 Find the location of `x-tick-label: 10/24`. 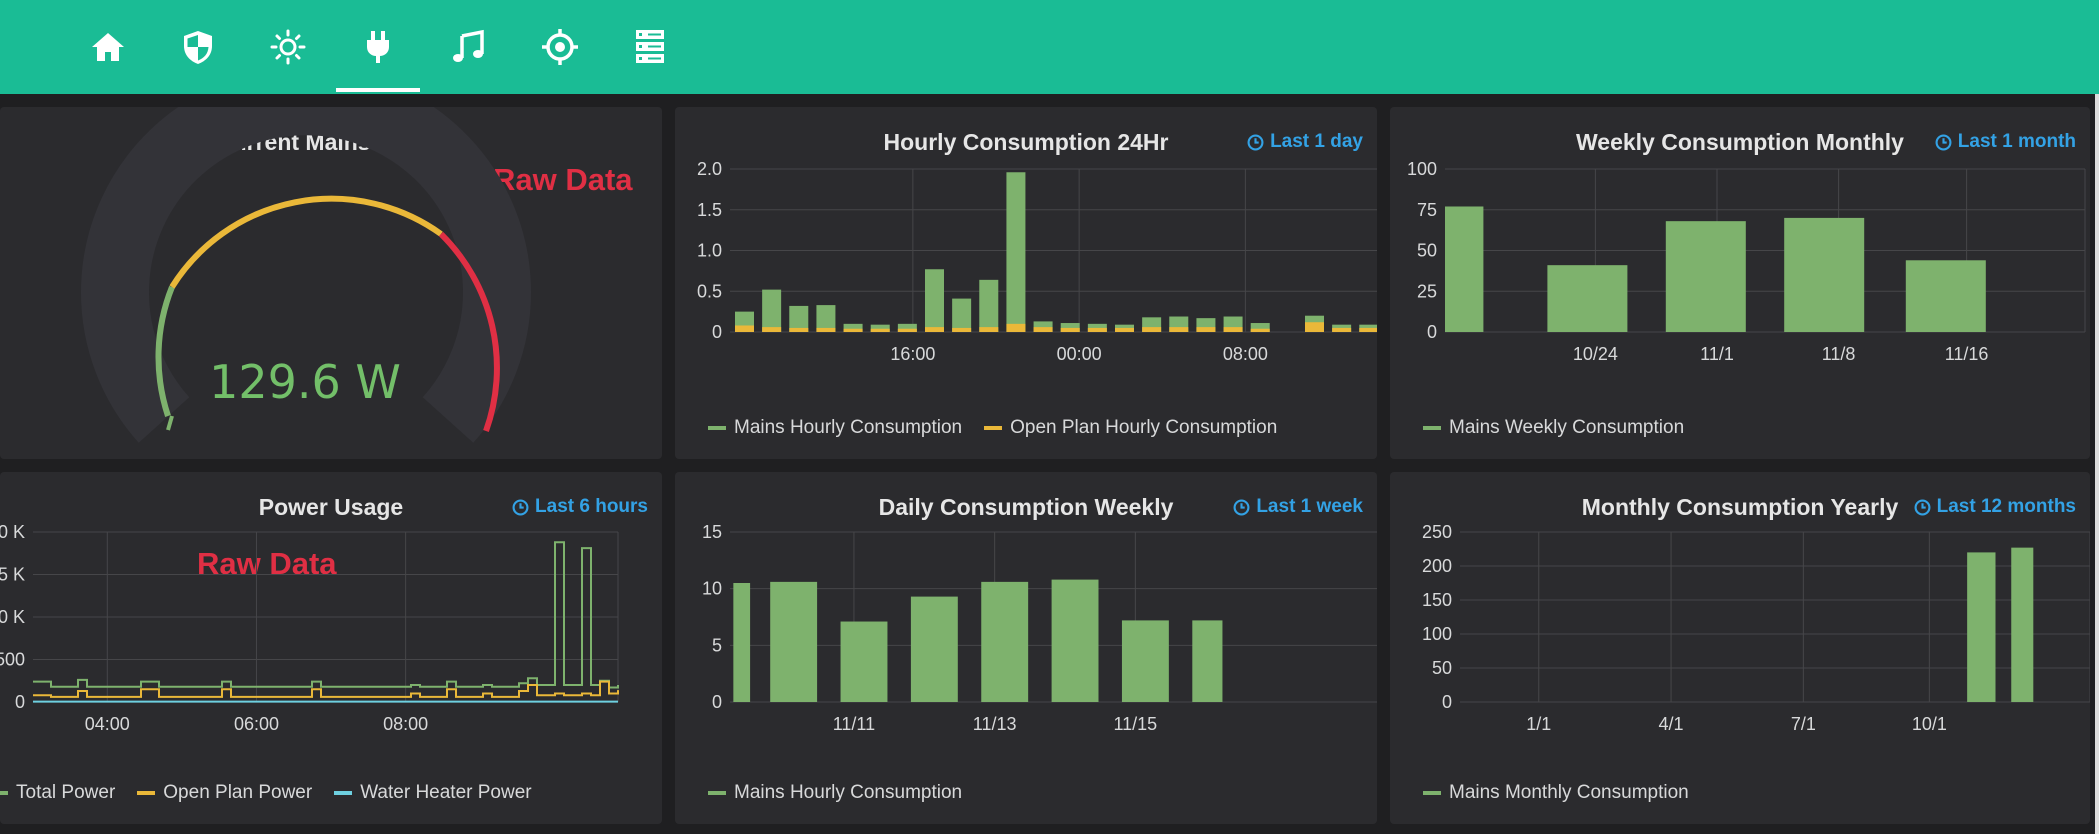

x-tick-label: 10/24 is located at coordinates (1595, 354).